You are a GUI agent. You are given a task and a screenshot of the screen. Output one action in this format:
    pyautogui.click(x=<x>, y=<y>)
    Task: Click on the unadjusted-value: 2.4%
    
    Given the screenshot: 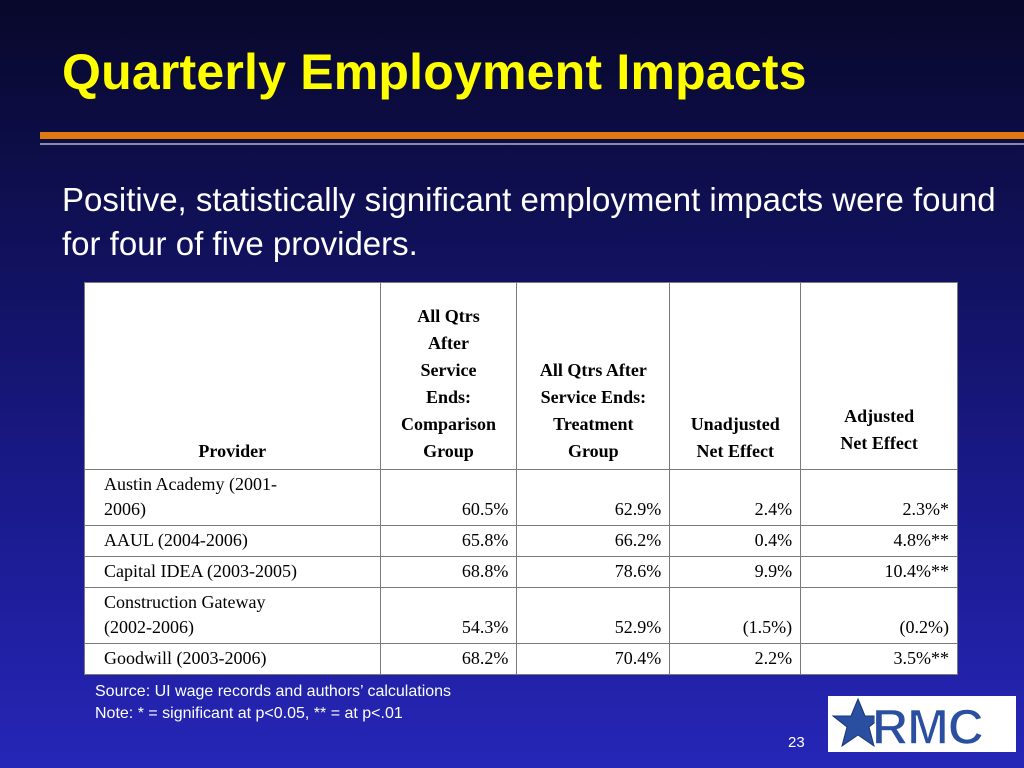 What is the action you would take?
    pyautogui.click(x=735, y=497)
    